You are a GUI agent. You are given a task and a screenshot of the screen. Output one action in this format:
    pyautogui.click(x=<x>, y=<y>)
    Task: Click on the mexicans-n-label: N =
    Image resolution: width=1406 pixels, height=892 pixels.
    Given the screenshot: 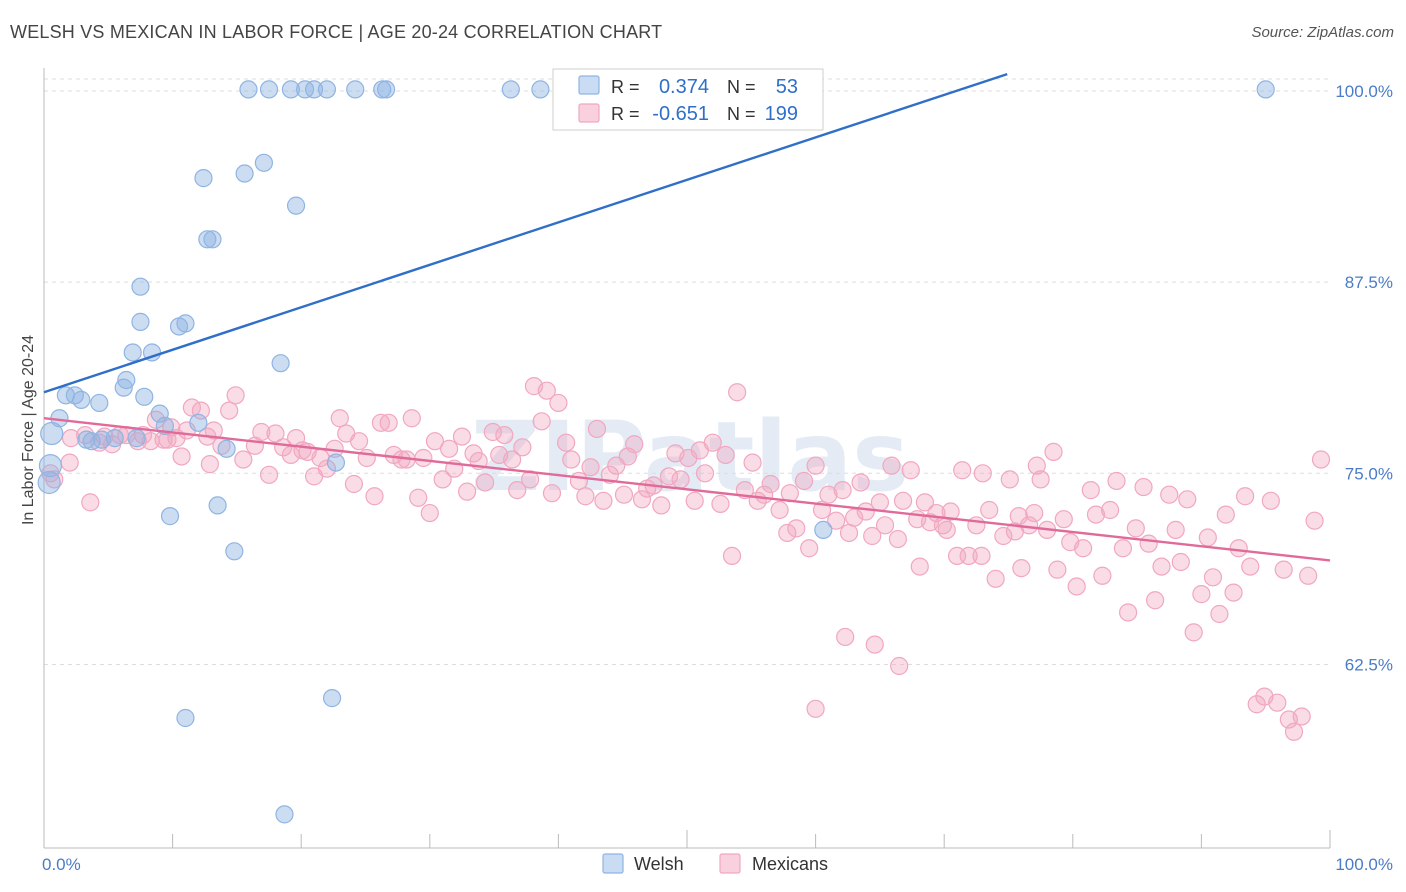 What is the action you would take?
    pyautogui.click(x=741, y=114)
    